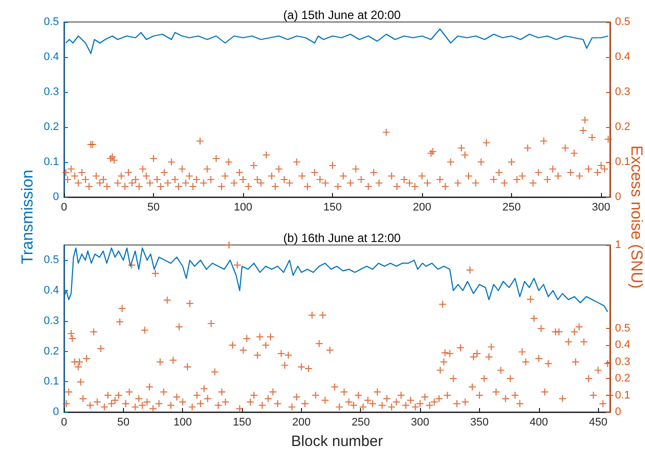  Describe the element at coordinates (342, 15) in the screenshot. I see `chart-title: (a) 15th June at 20:00` at that location.